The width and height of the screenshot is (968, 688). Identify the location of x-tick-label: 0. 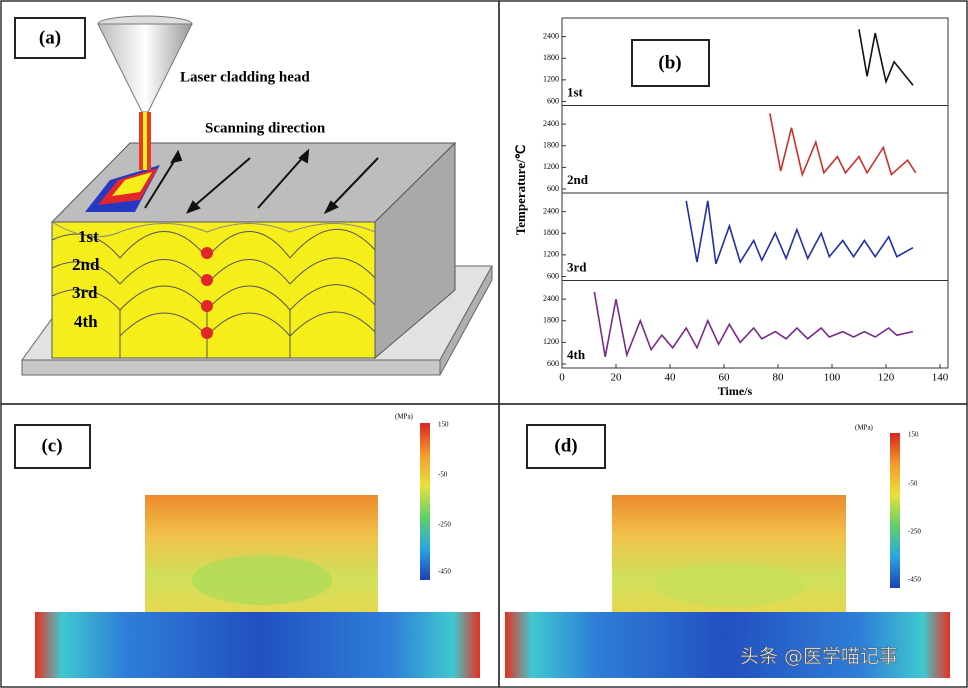
(562, 378).